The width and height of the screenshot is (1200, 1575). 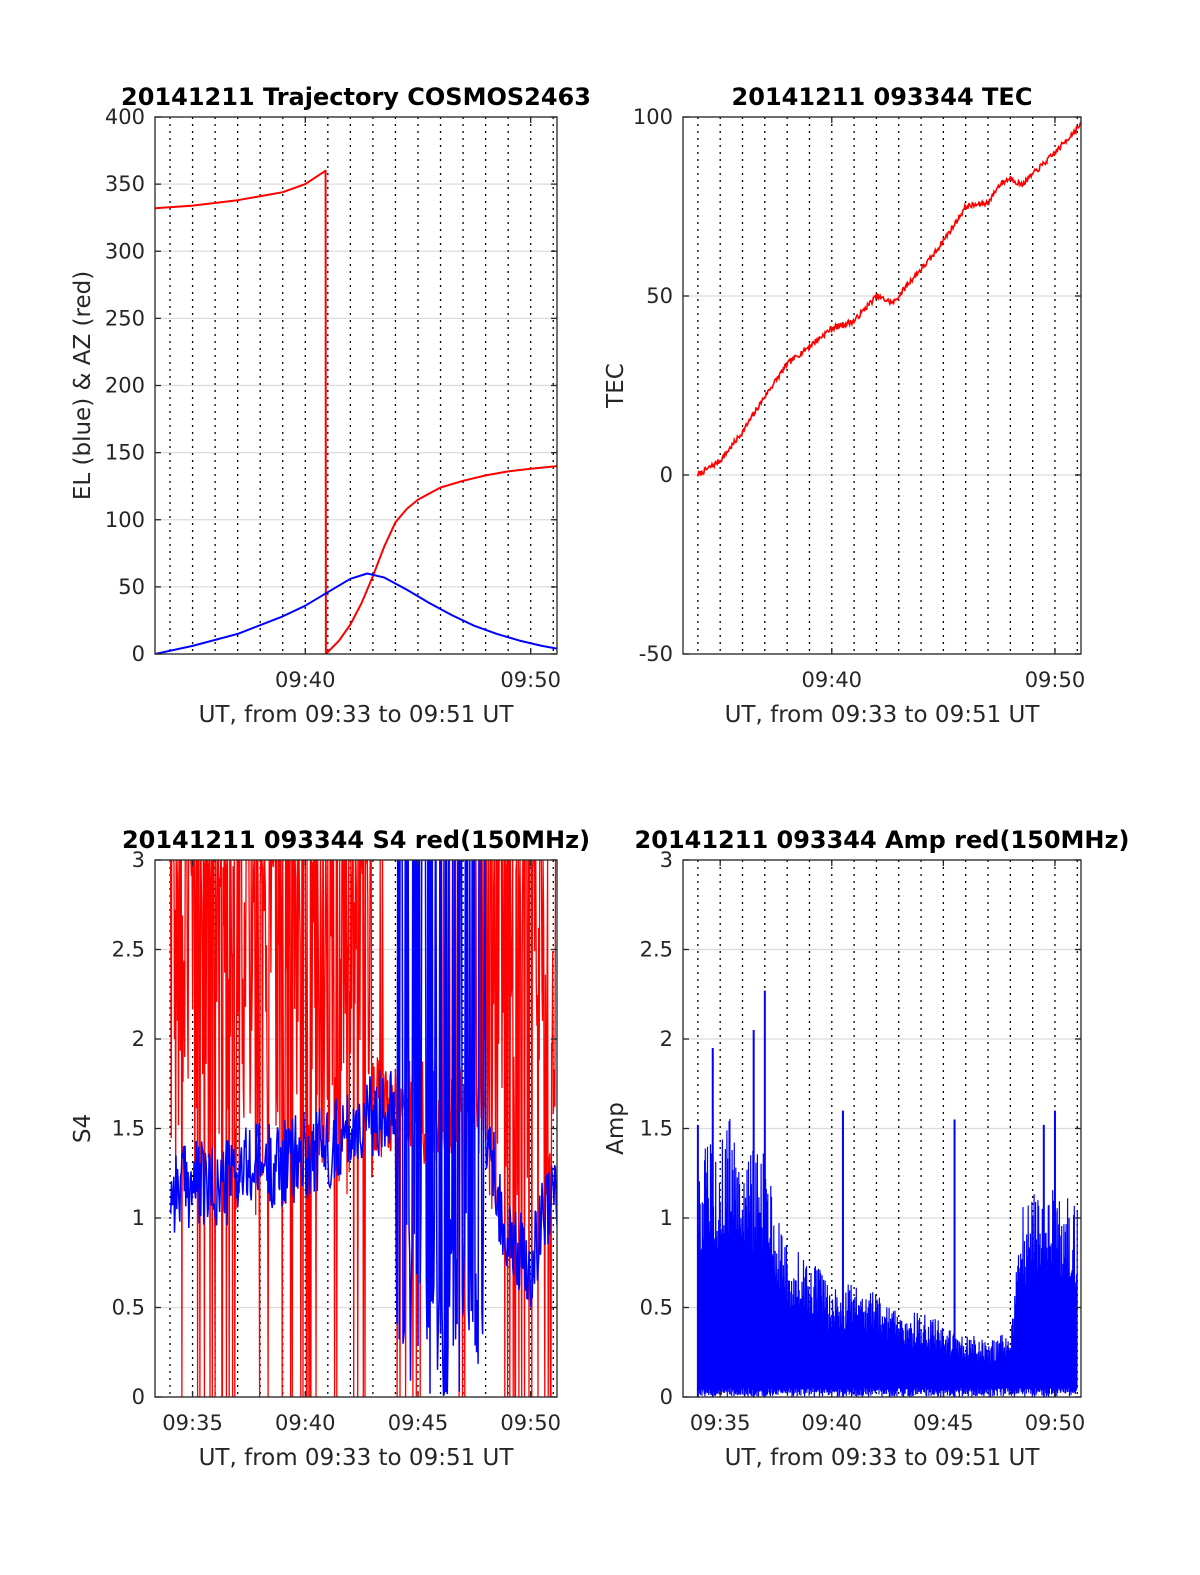 What do you see at coordinates (125, 184) in the screenshot?
I see `y-tick-label: 350` at bounding box center [125, 184].